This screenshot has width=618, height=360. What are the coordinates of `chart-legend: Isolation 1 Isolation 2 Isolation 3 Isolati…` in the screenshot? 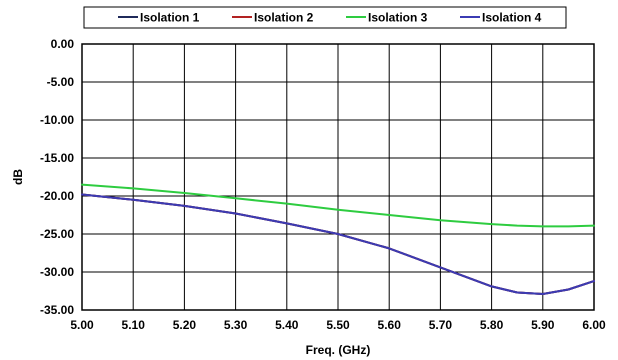 It's located at (325, 17).